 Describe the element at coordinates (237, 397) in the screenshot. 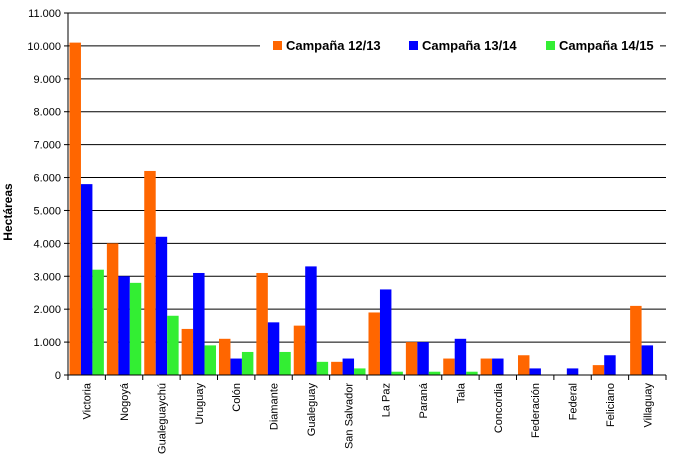

I see `x-tick-label: Colón` at that location.